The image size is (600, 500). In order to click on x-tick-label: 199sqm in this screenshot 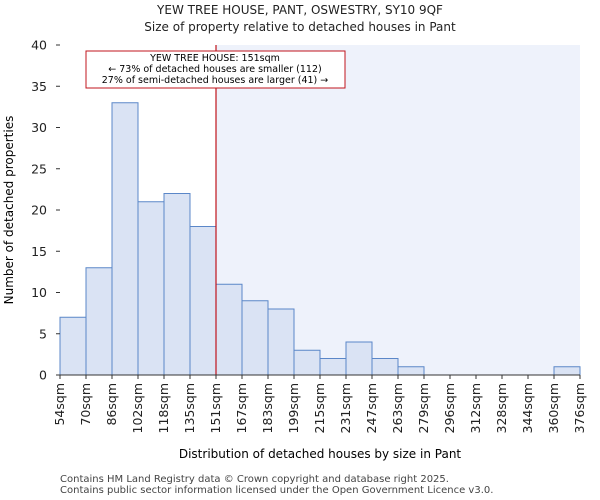, I will do `click(293, 408)`.